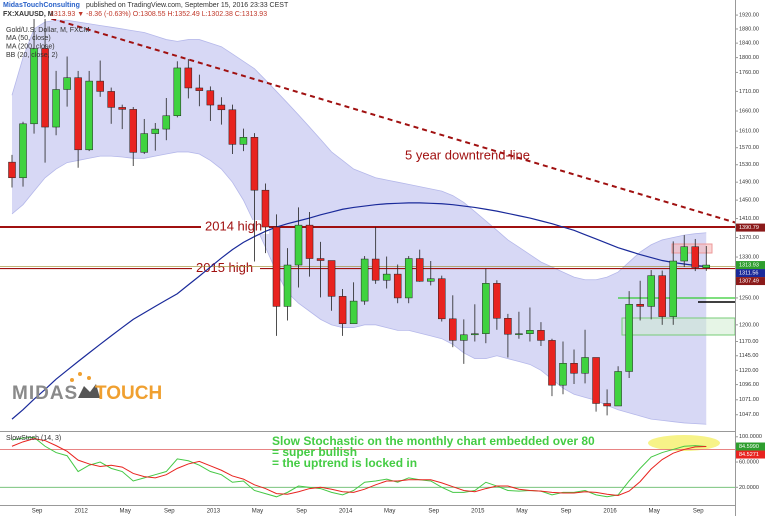 This screenshot has height=516, width=765. Describe the element at coordinates (89, 391) in the screenshot. I see `logo-bull` at that location.